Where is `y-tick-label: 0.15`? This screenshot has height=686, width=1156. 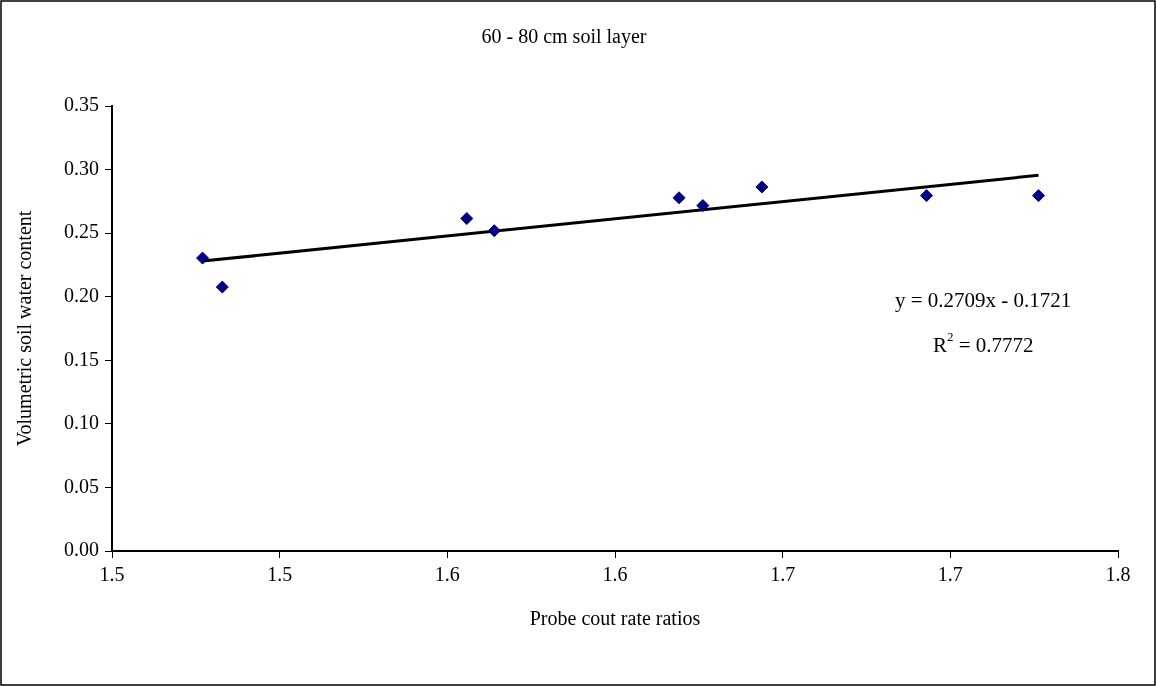
y-tick-label: 0.15 is located at coordinates (81, 358).